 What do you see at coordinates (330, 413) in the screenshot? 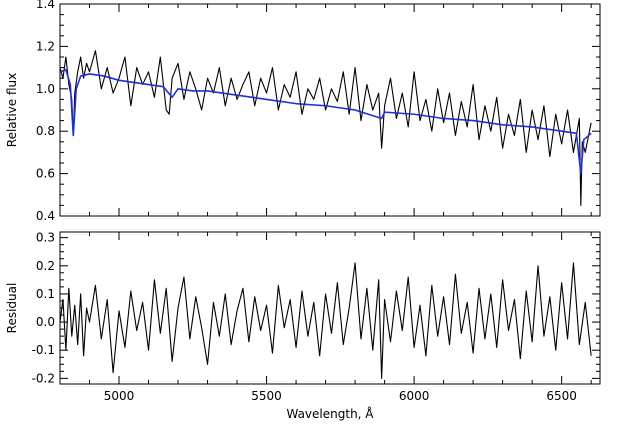
I see `x-axis-label: Wavelength, Å` at bounding box center [330, 413].